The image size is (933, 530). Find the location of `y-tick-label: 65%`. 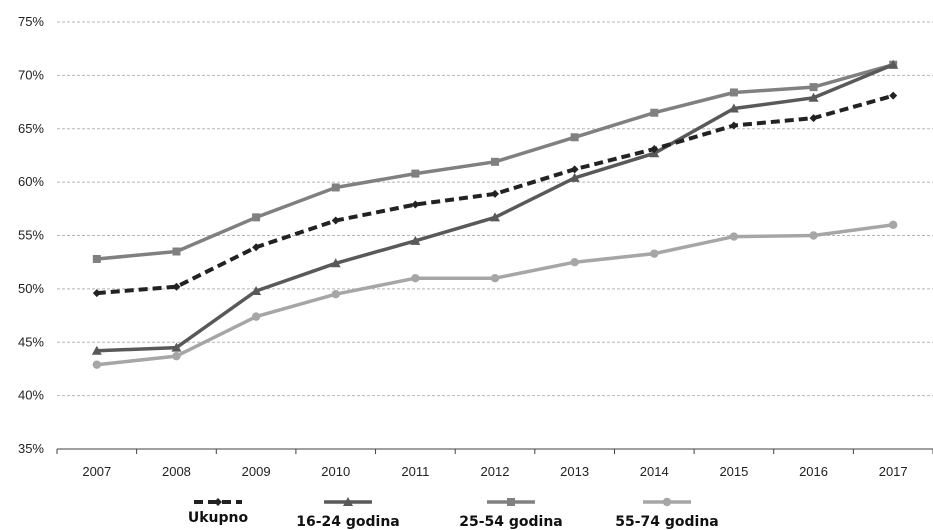

y-tick-label: 65% is located at coordinates (31, 128).